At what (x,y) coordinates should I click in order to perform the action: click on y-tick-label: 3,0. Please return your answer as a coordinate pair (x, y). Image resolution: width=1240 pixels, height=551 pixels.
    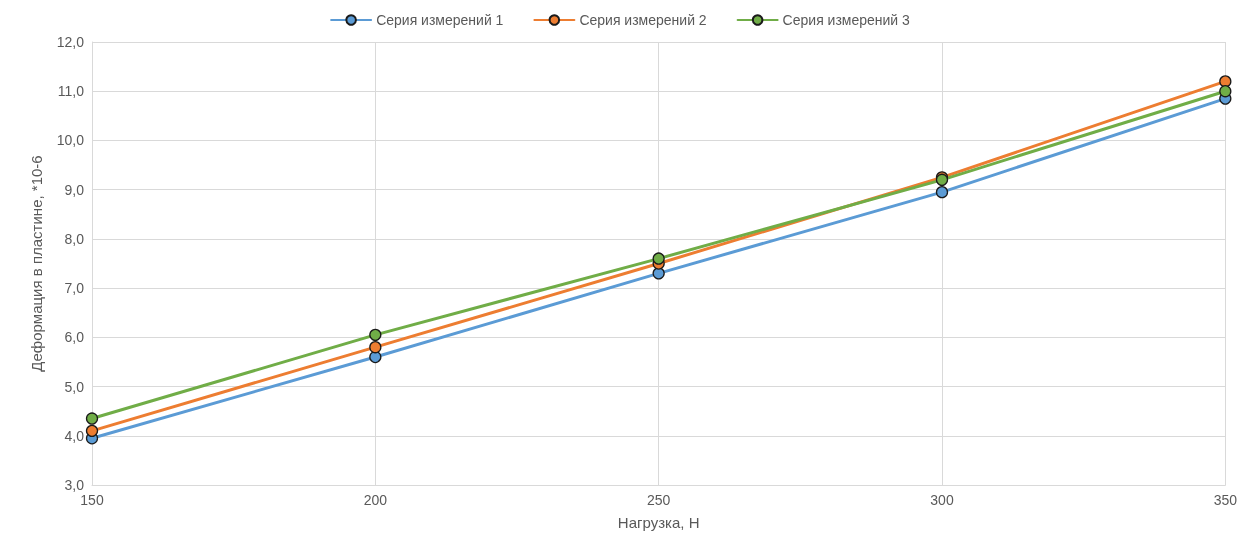
    Looking at the image, I should click on (74, 485).